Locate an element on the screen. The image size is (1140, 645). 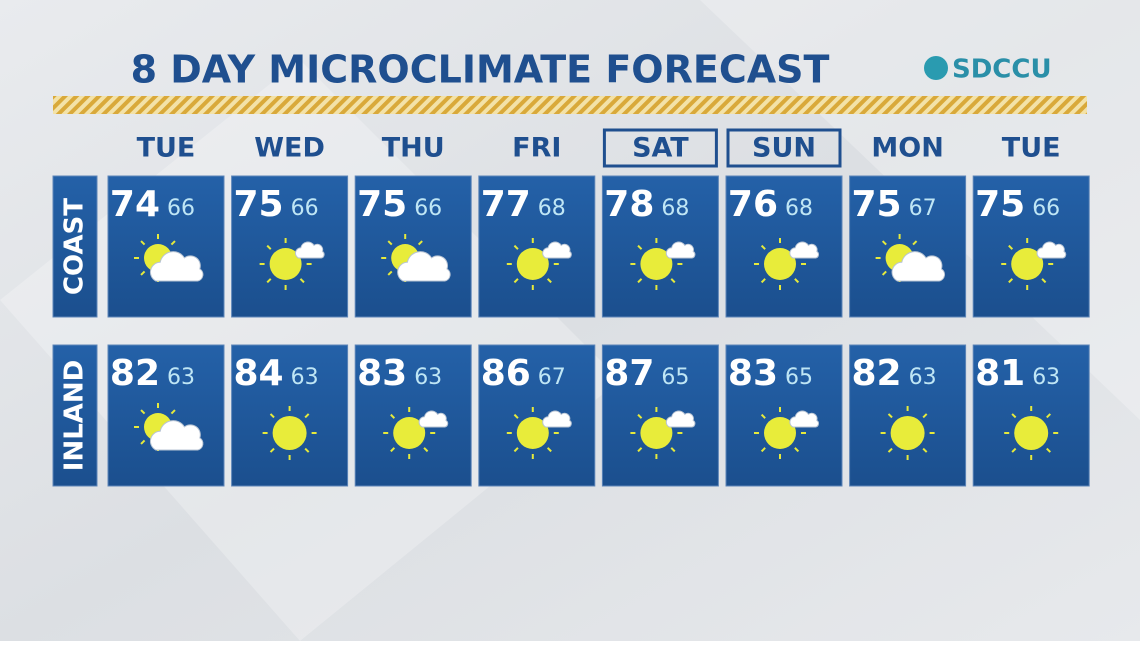
high-temp: 77 is located at coordinates (506, 204).